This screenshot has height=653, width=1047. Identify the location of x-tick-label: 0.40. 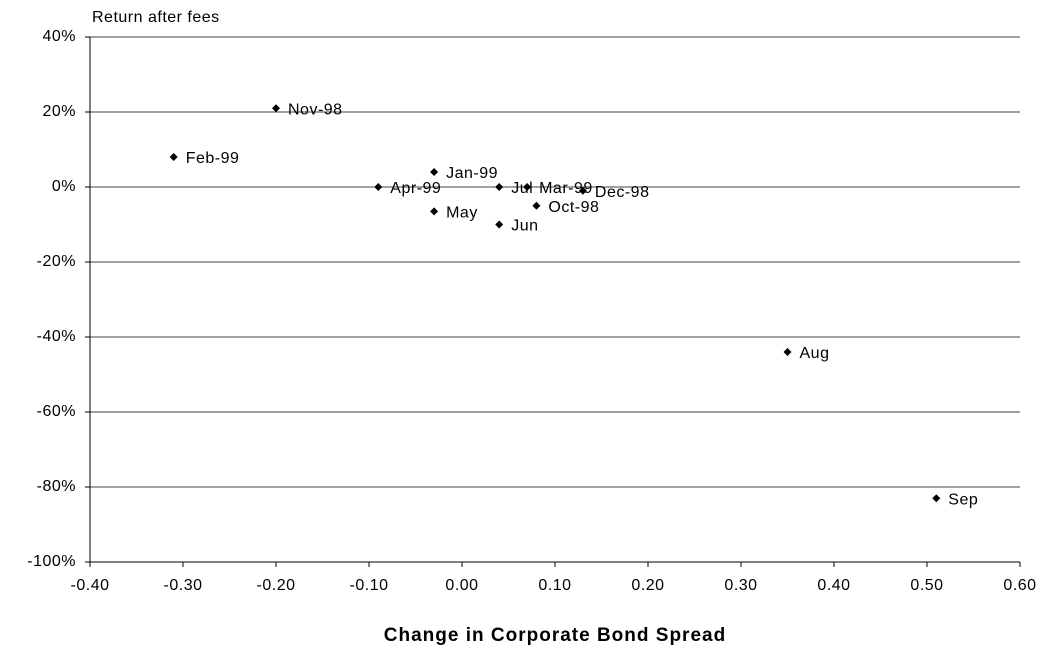
(833, 585).